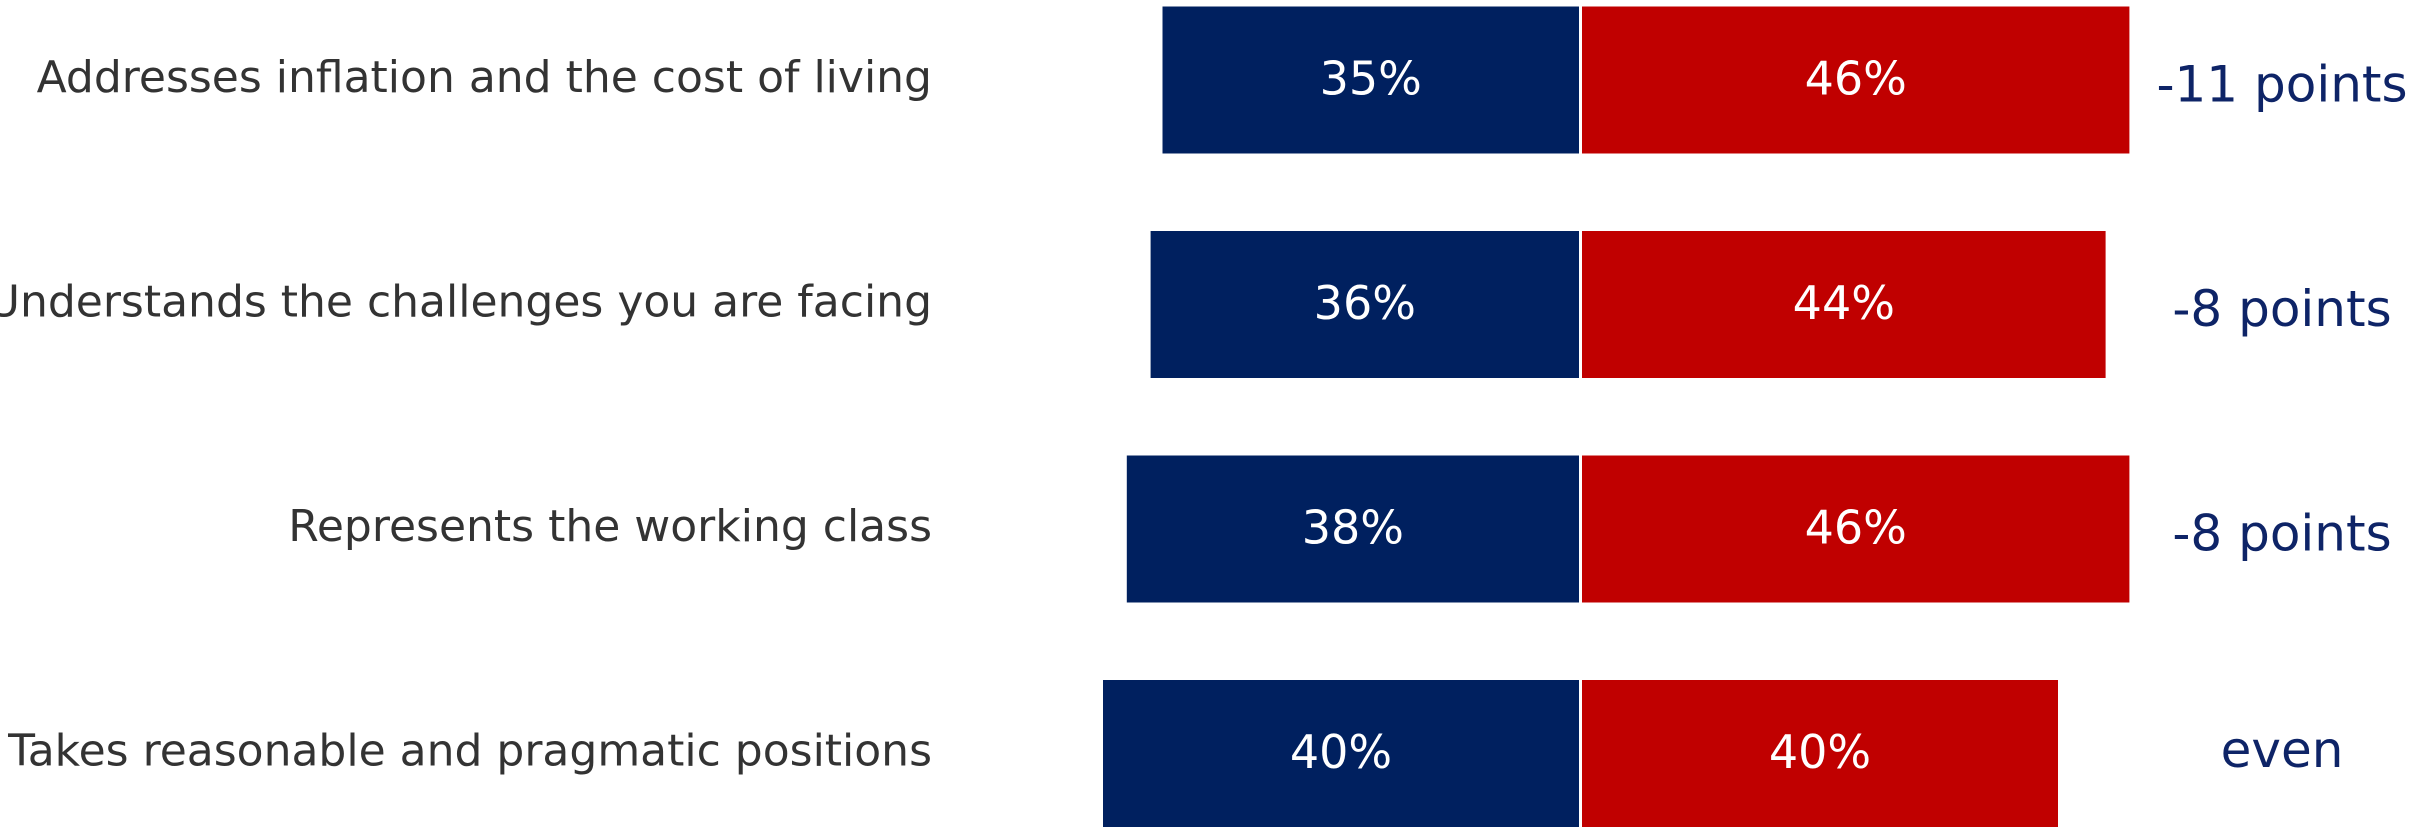 This screenshot has height=829, width=2428. What do you see at coordinates (610, 526) in the screenshot?
I see `category-label: Represents the working class` at bounding box center [610, 526].